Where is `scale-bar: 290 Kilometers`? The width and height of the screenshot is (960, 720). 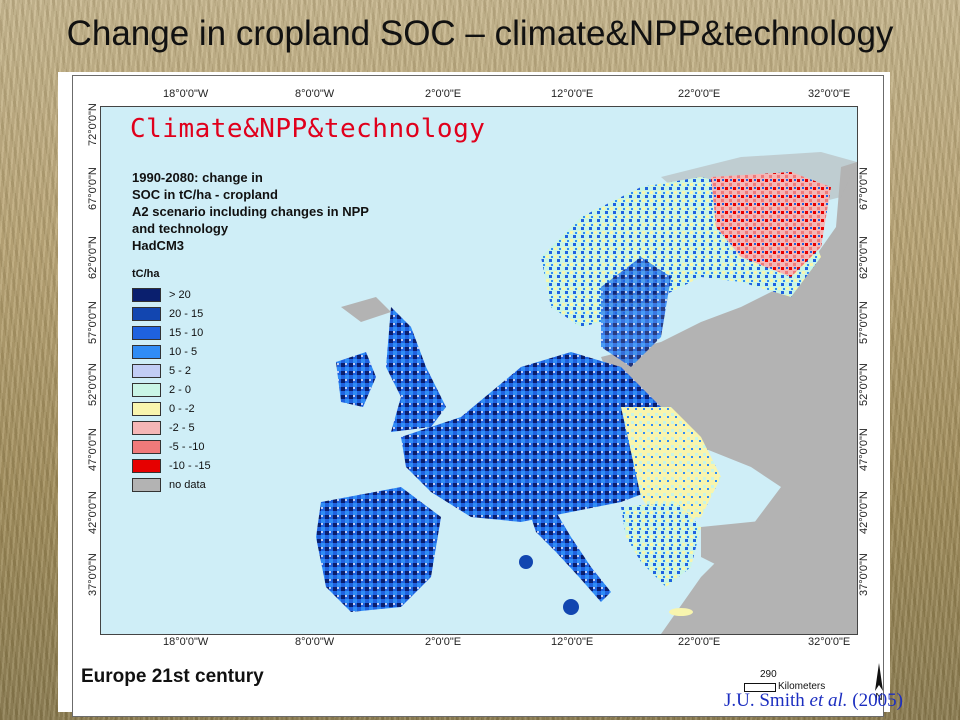 scale-bar: 290 Kilometers is located at coordinates (803, 686).